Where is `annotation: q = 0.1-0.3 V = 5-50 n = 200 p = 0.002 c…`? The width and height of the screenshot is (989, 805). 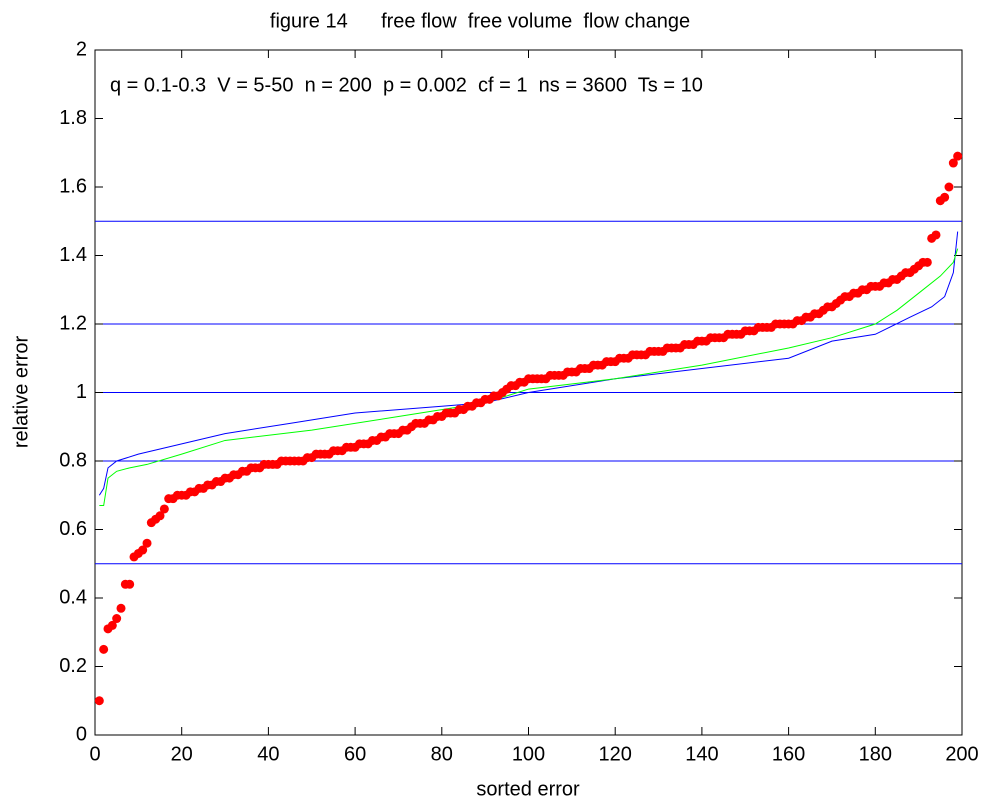 annotation: q = 0.1-0.3 V = 5-50 n = 200 p = 0.002 c… is located at coordinates (406, 85).